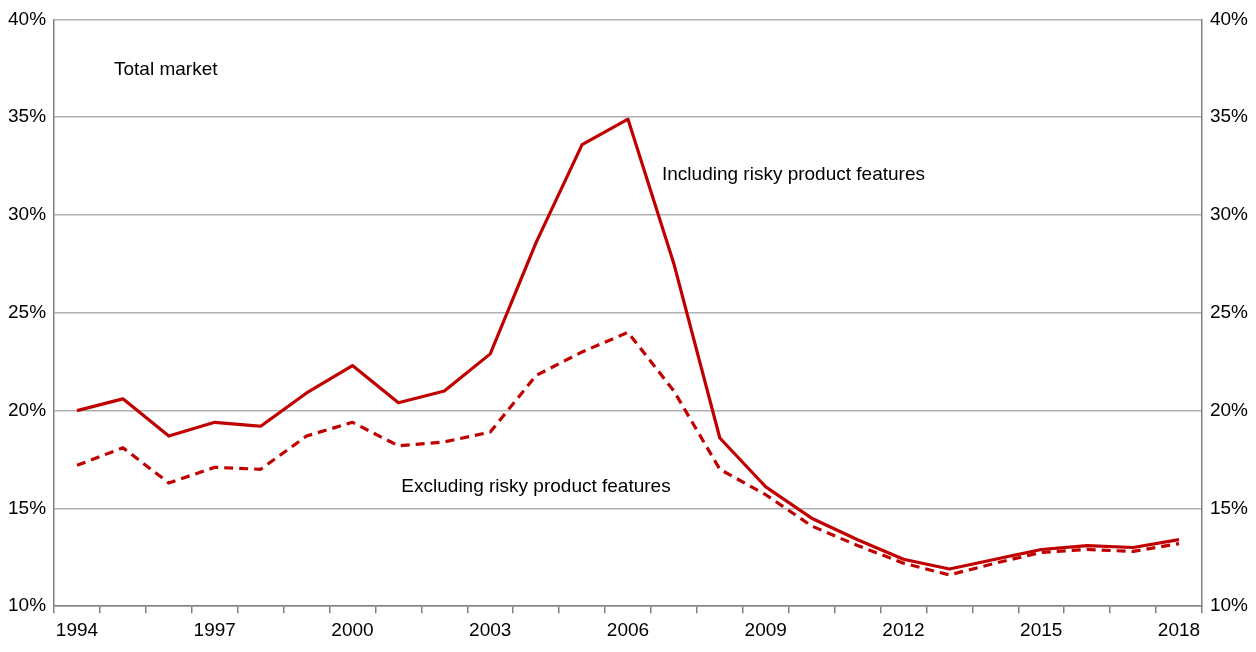 Image resolution: width=1256 pixels, height=652 pixels. I want to click on y2-tick-label: 40%, so click(1229, 18).